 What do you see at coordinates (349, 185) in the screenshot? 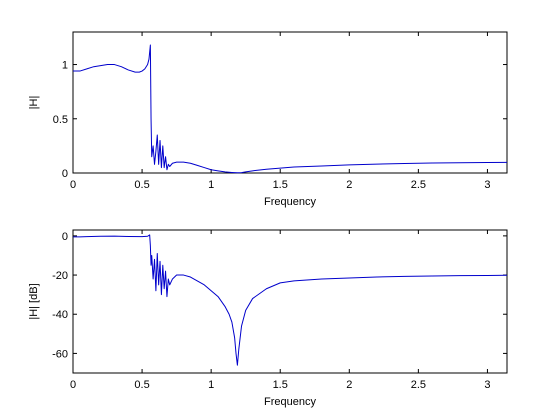
I see `x-tick-label-top: 2` at bounding box center [349, 185].